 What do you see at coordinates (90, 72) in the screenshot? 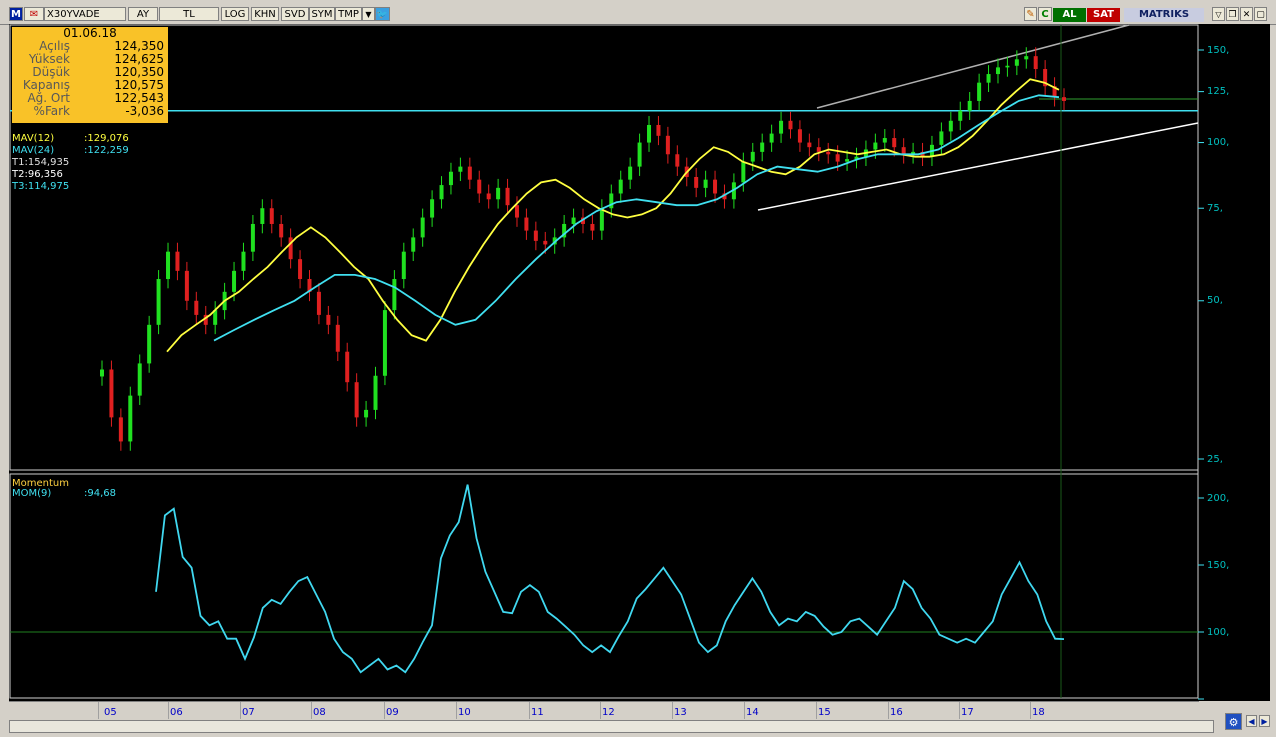
I see `info-row-low: Düşük 120,350` at bounding box center [90, 72].